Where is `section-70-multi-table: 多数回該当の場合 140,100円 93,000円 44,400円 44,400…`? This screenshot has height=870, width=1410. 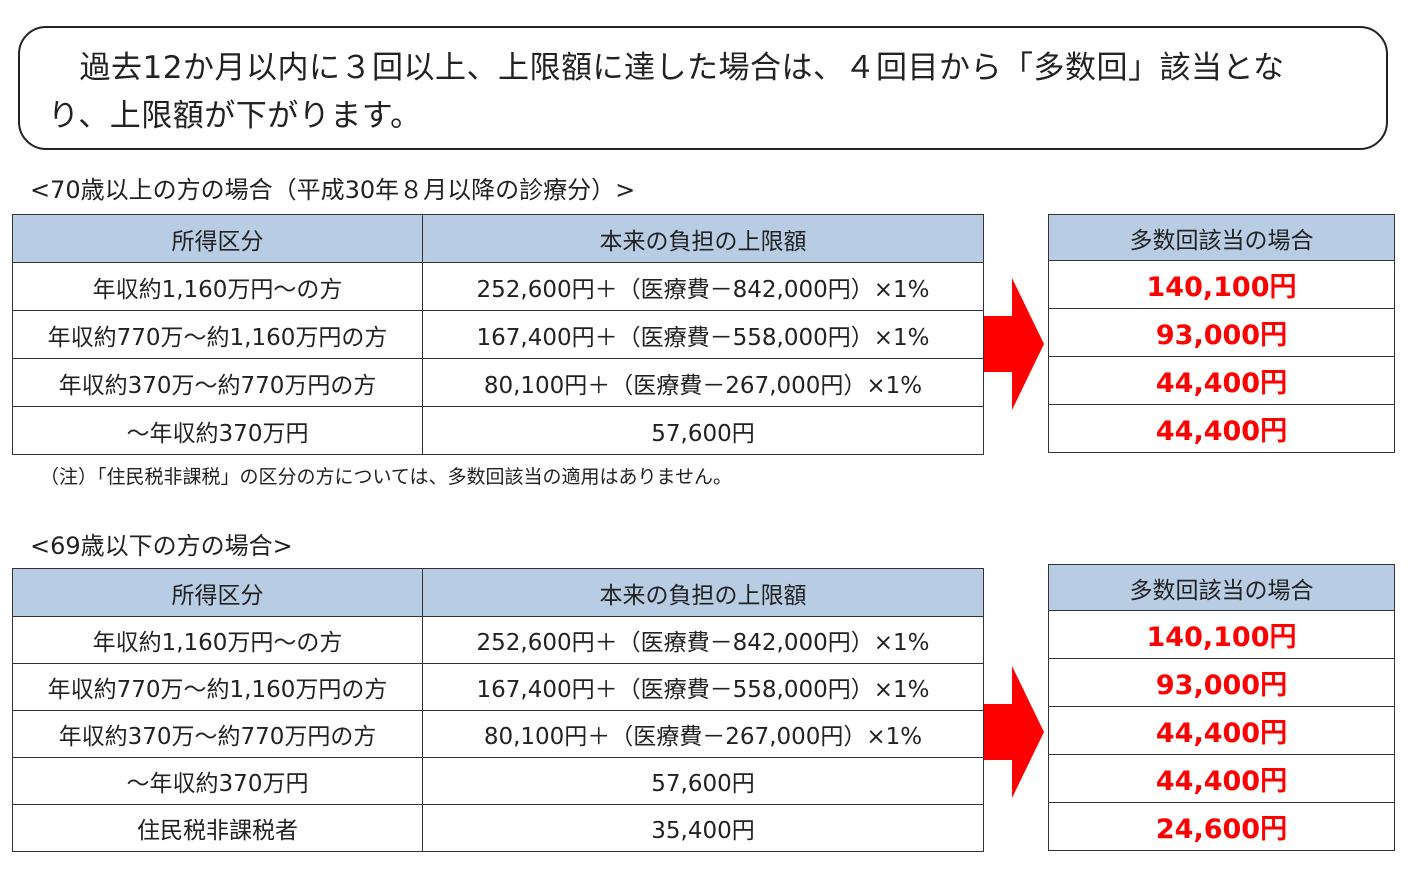 section-70-multi-table: 多数回該当の場合 140,100円 93,000円 44,400円 44,400… is located at coordinates (1221, 333).